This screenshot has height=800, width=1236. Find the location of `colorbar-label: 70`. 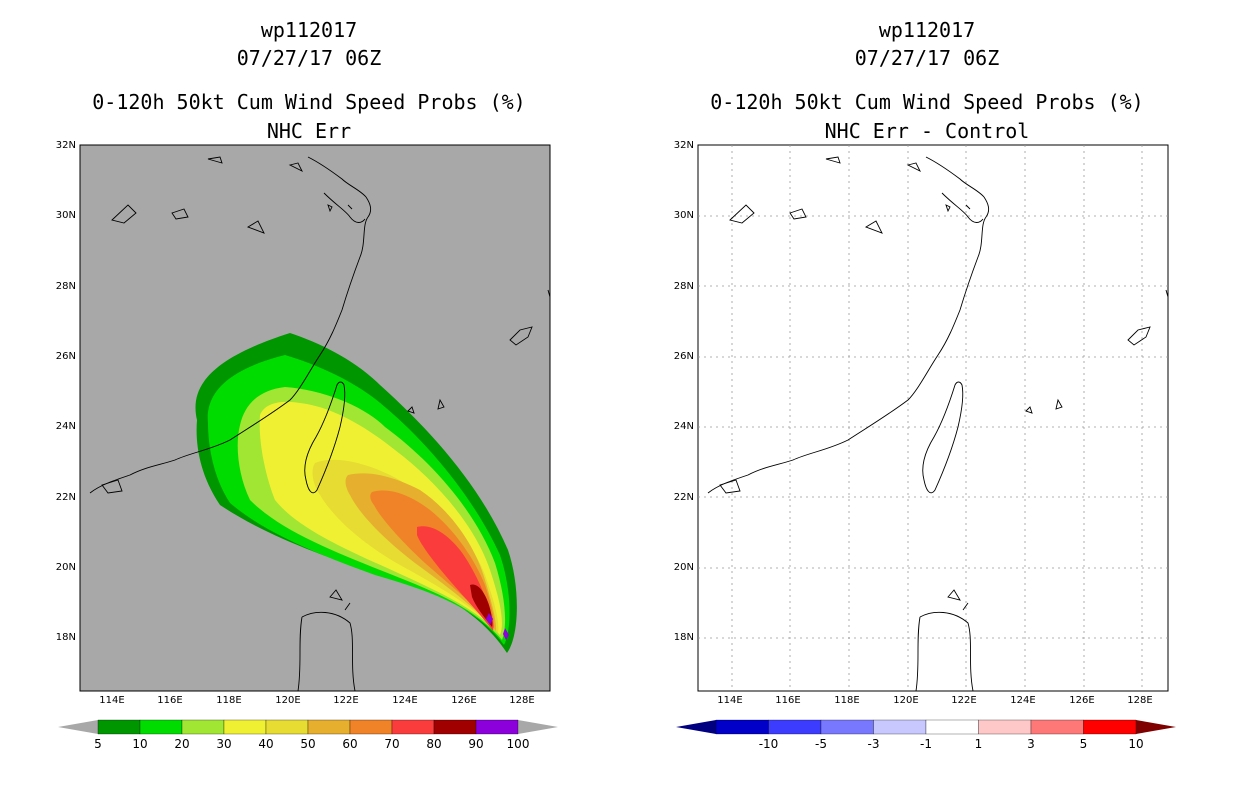

colorbar-label: 70 is located at coordinates (392, 744).